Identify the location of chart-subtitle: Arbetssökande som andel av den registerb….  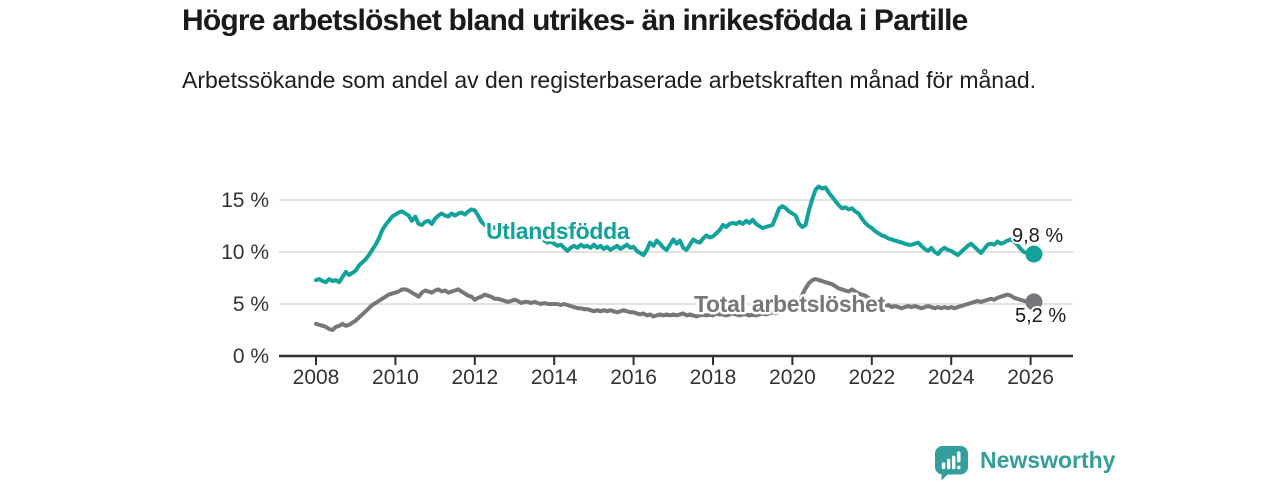
(609, 80).